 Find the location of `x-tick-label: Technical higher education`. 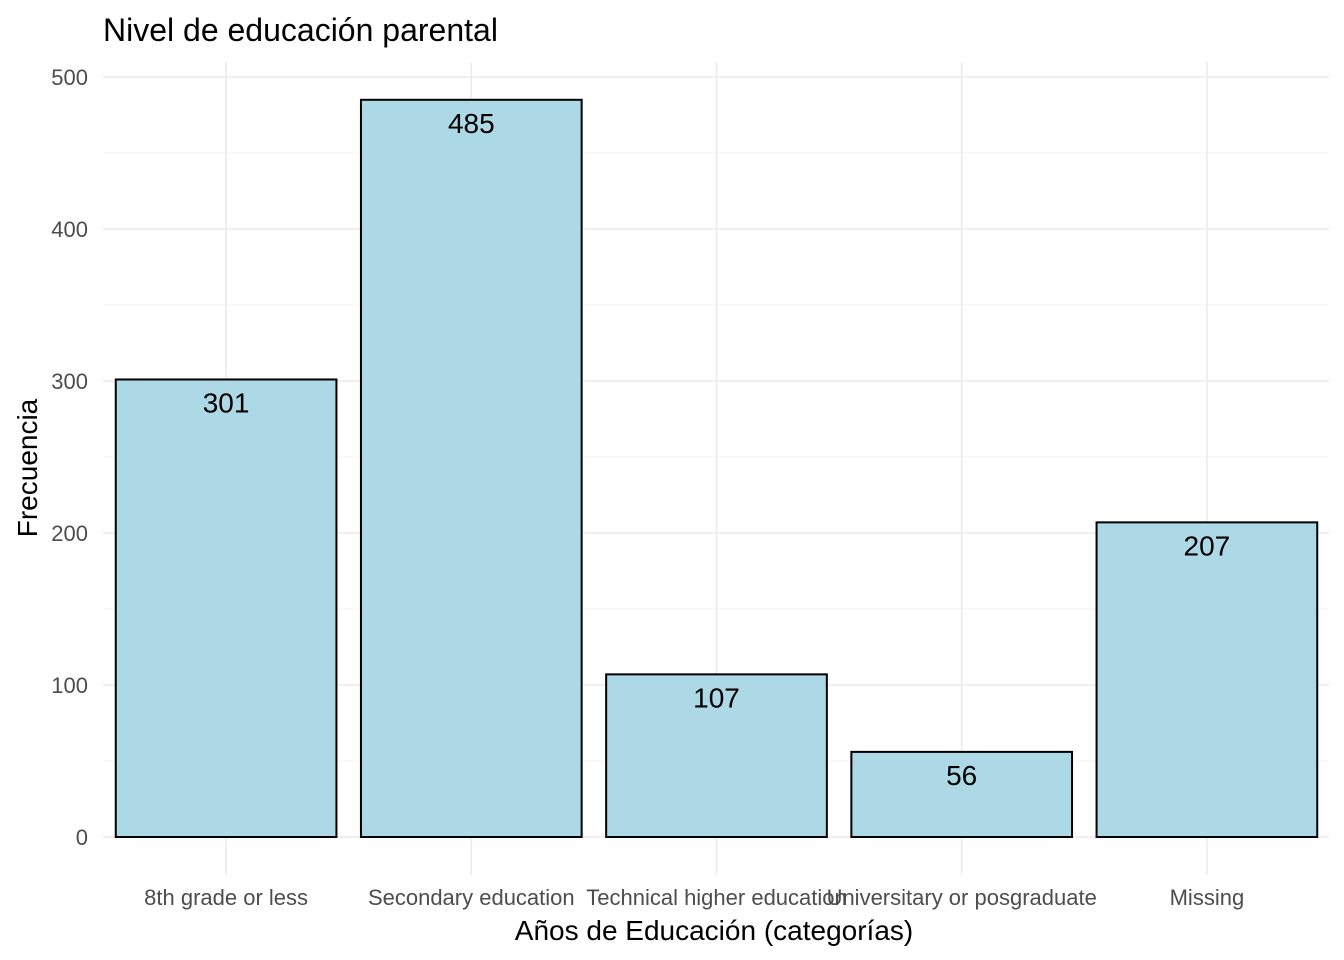

x-tick-label: Technical higher education is located at coordinates (716, 897).